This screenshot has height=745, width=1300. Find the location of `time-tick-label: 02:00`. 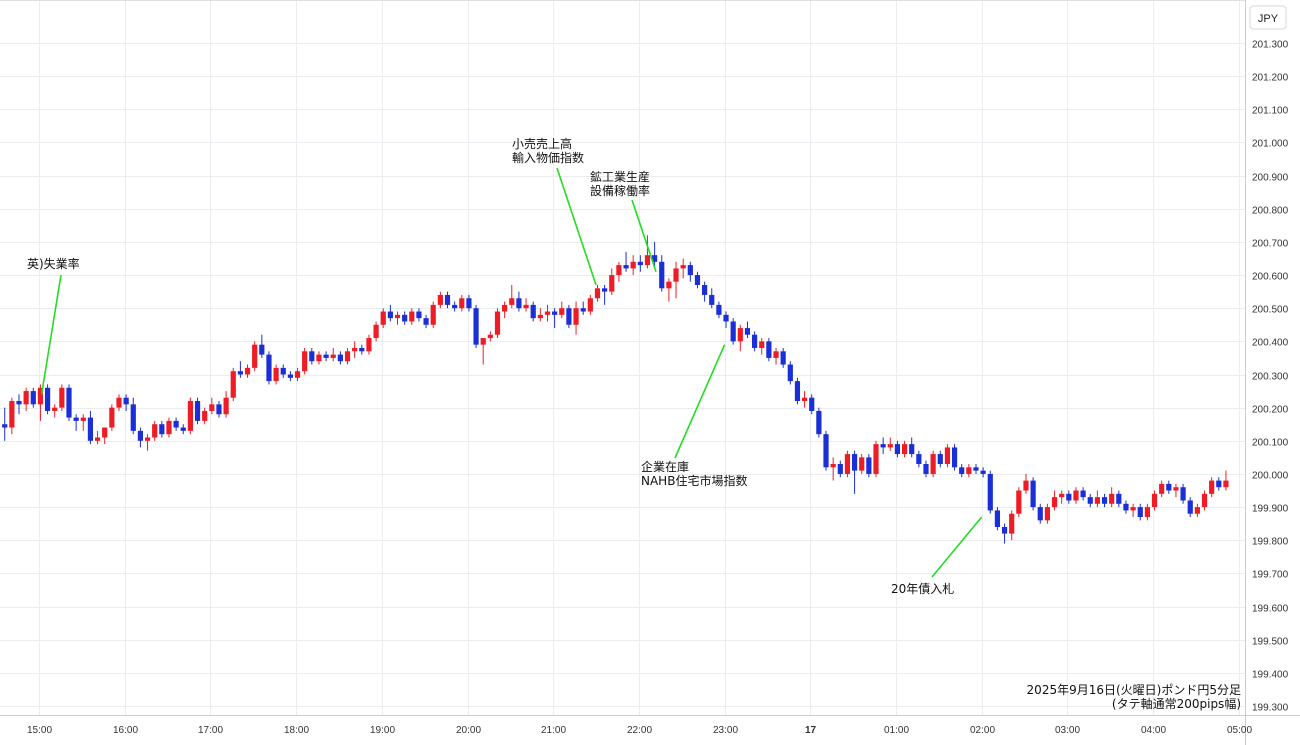

time-tick-label: 02:00 is located at coordinates (982, 730).